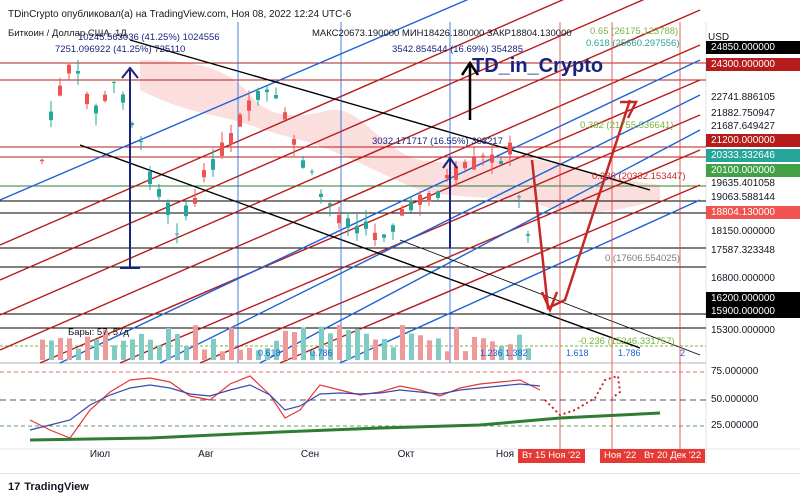 This screenshot has width=800, height=501. What do you see at coordinates (471, 353) in the screenshot?
I see `fib-extension-labels: 0.618 0.786 1.236 1.382 1.618 1.786 2` at bounding box center [471, 353].